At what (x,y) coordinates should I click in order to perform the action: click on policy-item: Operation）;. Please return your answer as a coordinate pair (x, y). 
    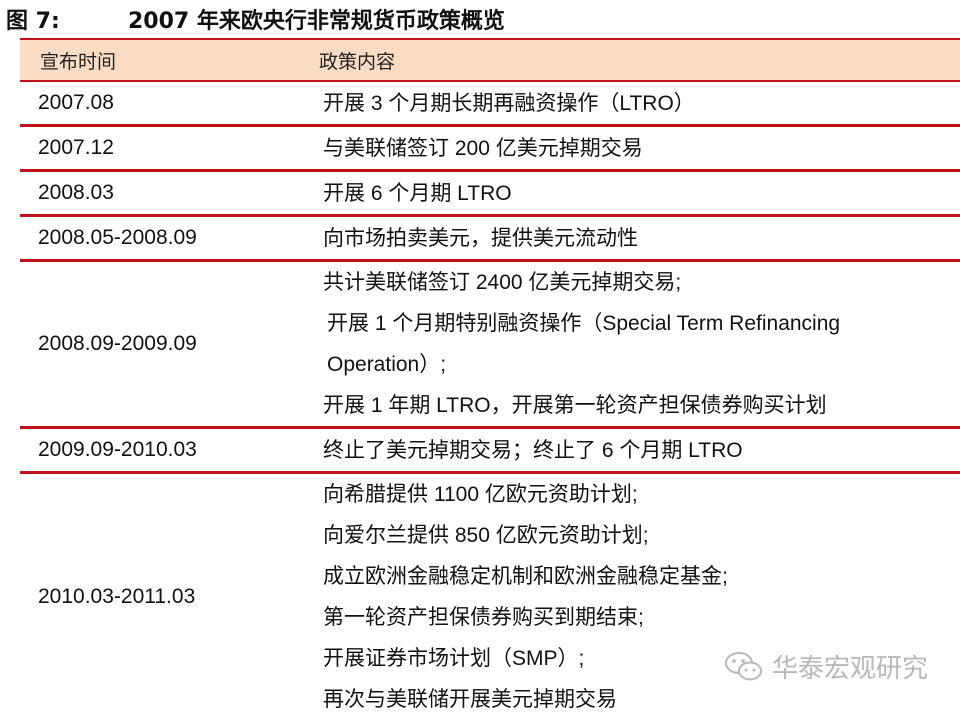
    Looking at the image, I should click on (387, 364).